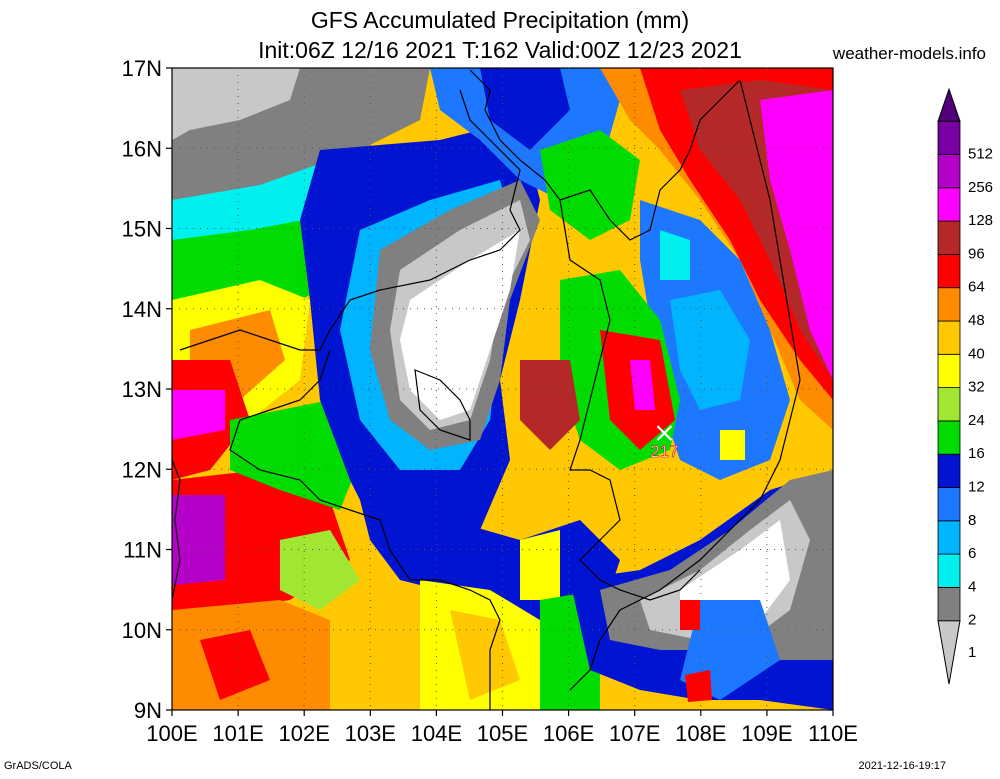 This screenshot has width=1000, height=779. Describe the element at coordinates (436, 733) in the screenshot. I see `lon-tick-label: 104E` at that location.